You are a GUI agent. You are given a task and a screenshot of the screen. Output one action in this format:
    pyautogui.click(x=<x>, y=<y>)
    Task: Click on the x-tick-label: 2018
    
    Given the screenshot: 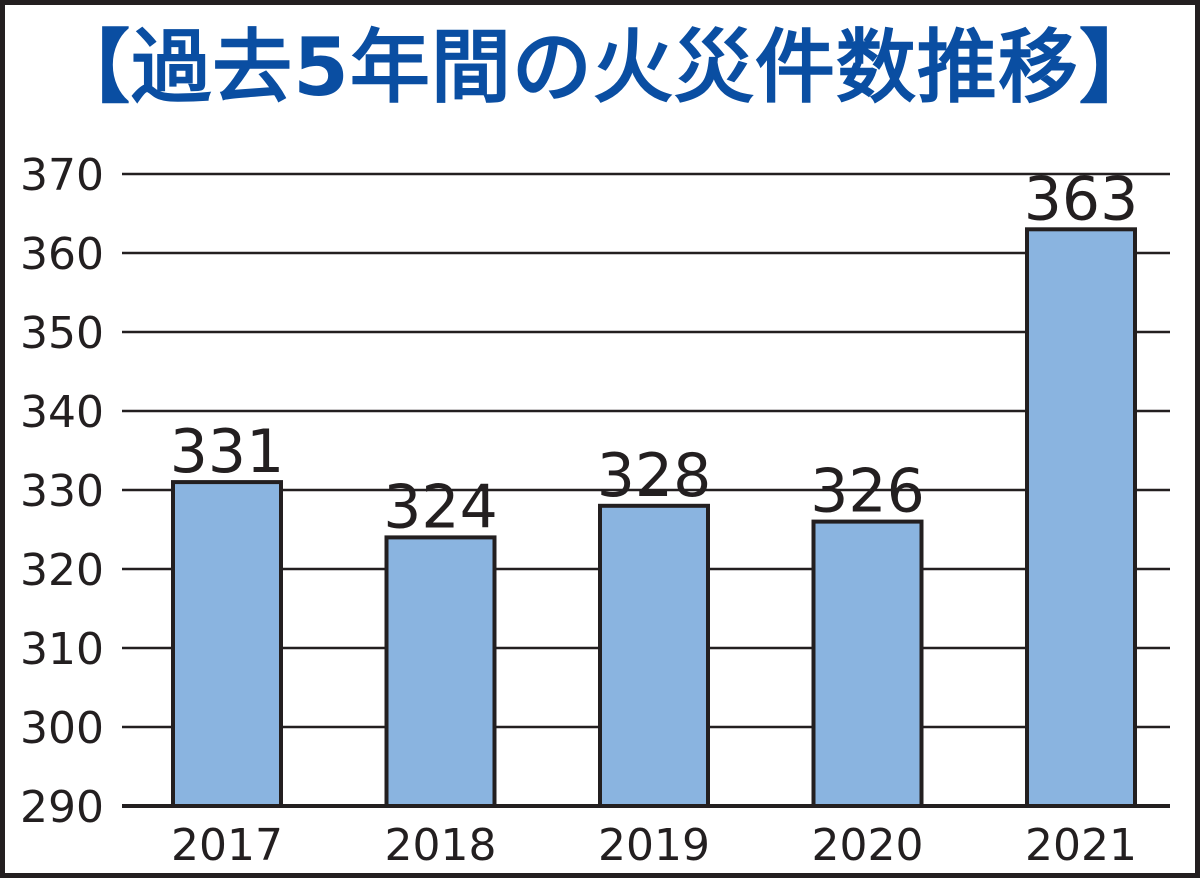 What is the action you would take?
    pyautogui.click(x=441, y=845)
    